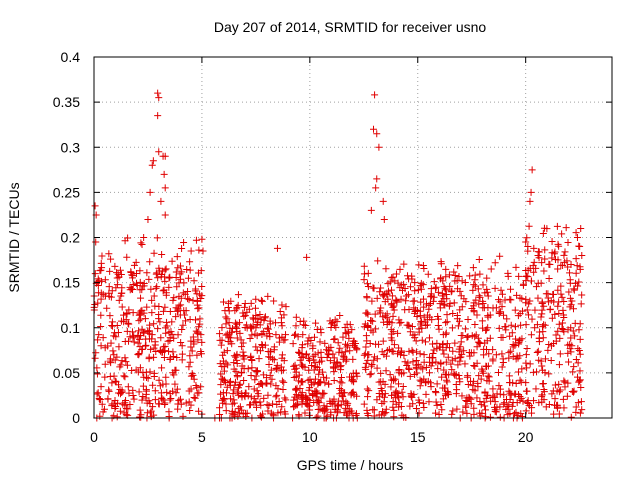 This screenshot has height=480, width=640. What do you see at coordinates (202, 437) in the screenshot?
I see `x-tick-label: 5` at bounding box center [202, 437].